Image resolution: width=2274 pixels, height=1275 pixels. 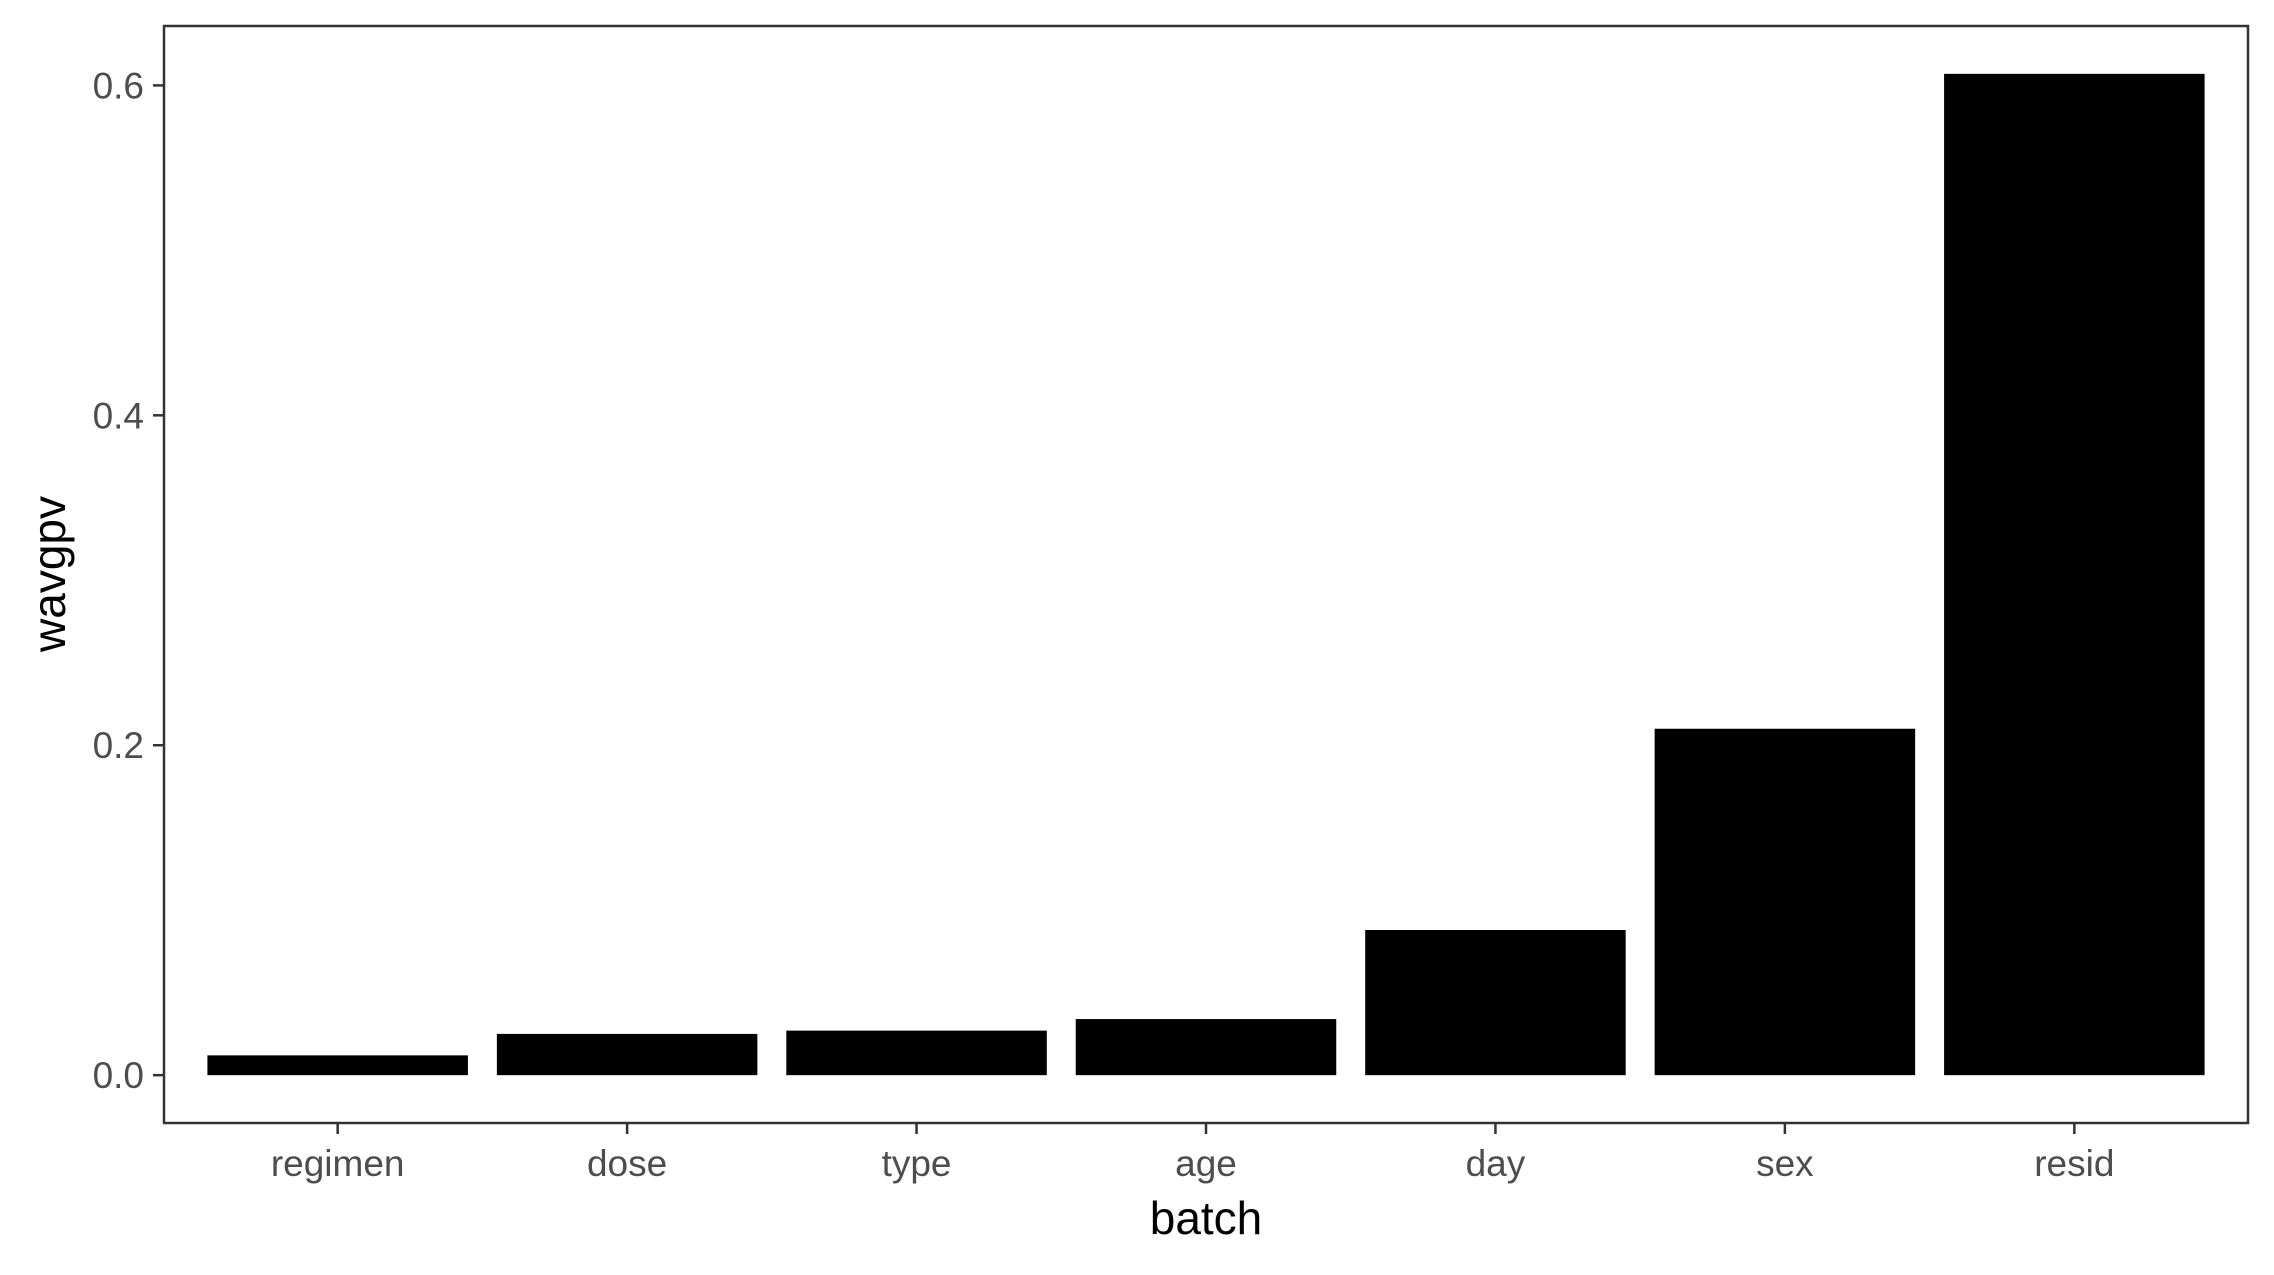 I want to click on x-axis-title: batch, so click(x=1206, y=1218).